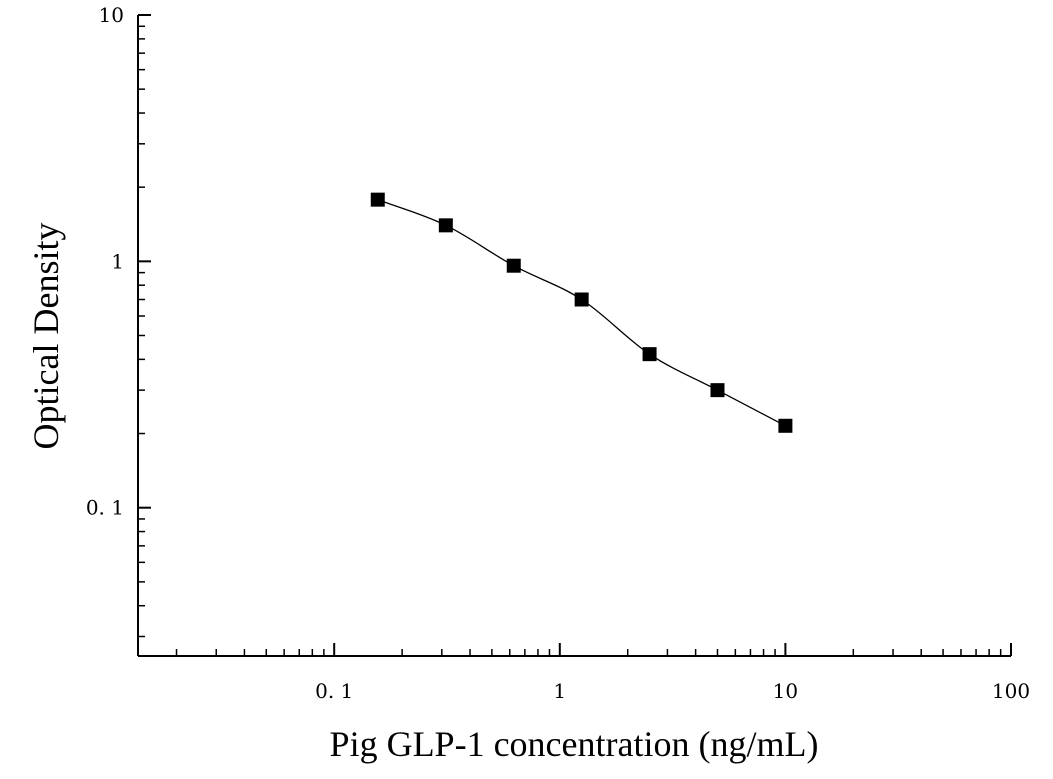 This screenshot has width=1053, height=779. I want to click on x-tick-label: 1, so click(559, 691).